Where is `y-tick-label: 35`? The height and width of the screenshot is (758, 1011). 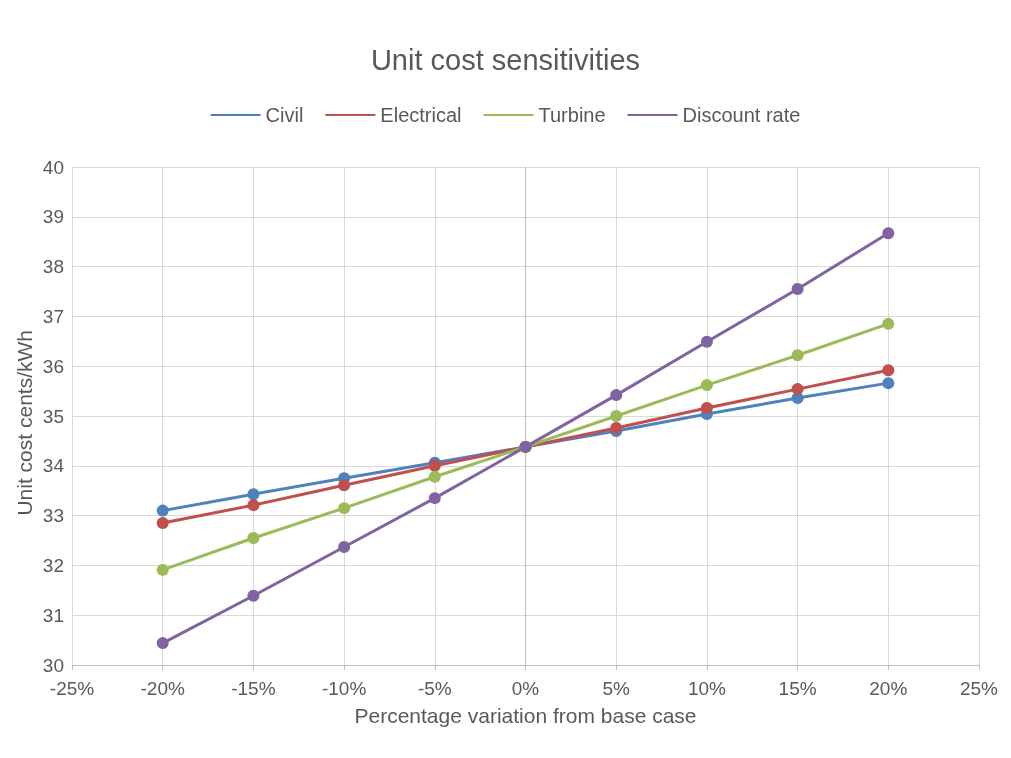
y-tick-label: 35 is located at coordinates (53, 416).